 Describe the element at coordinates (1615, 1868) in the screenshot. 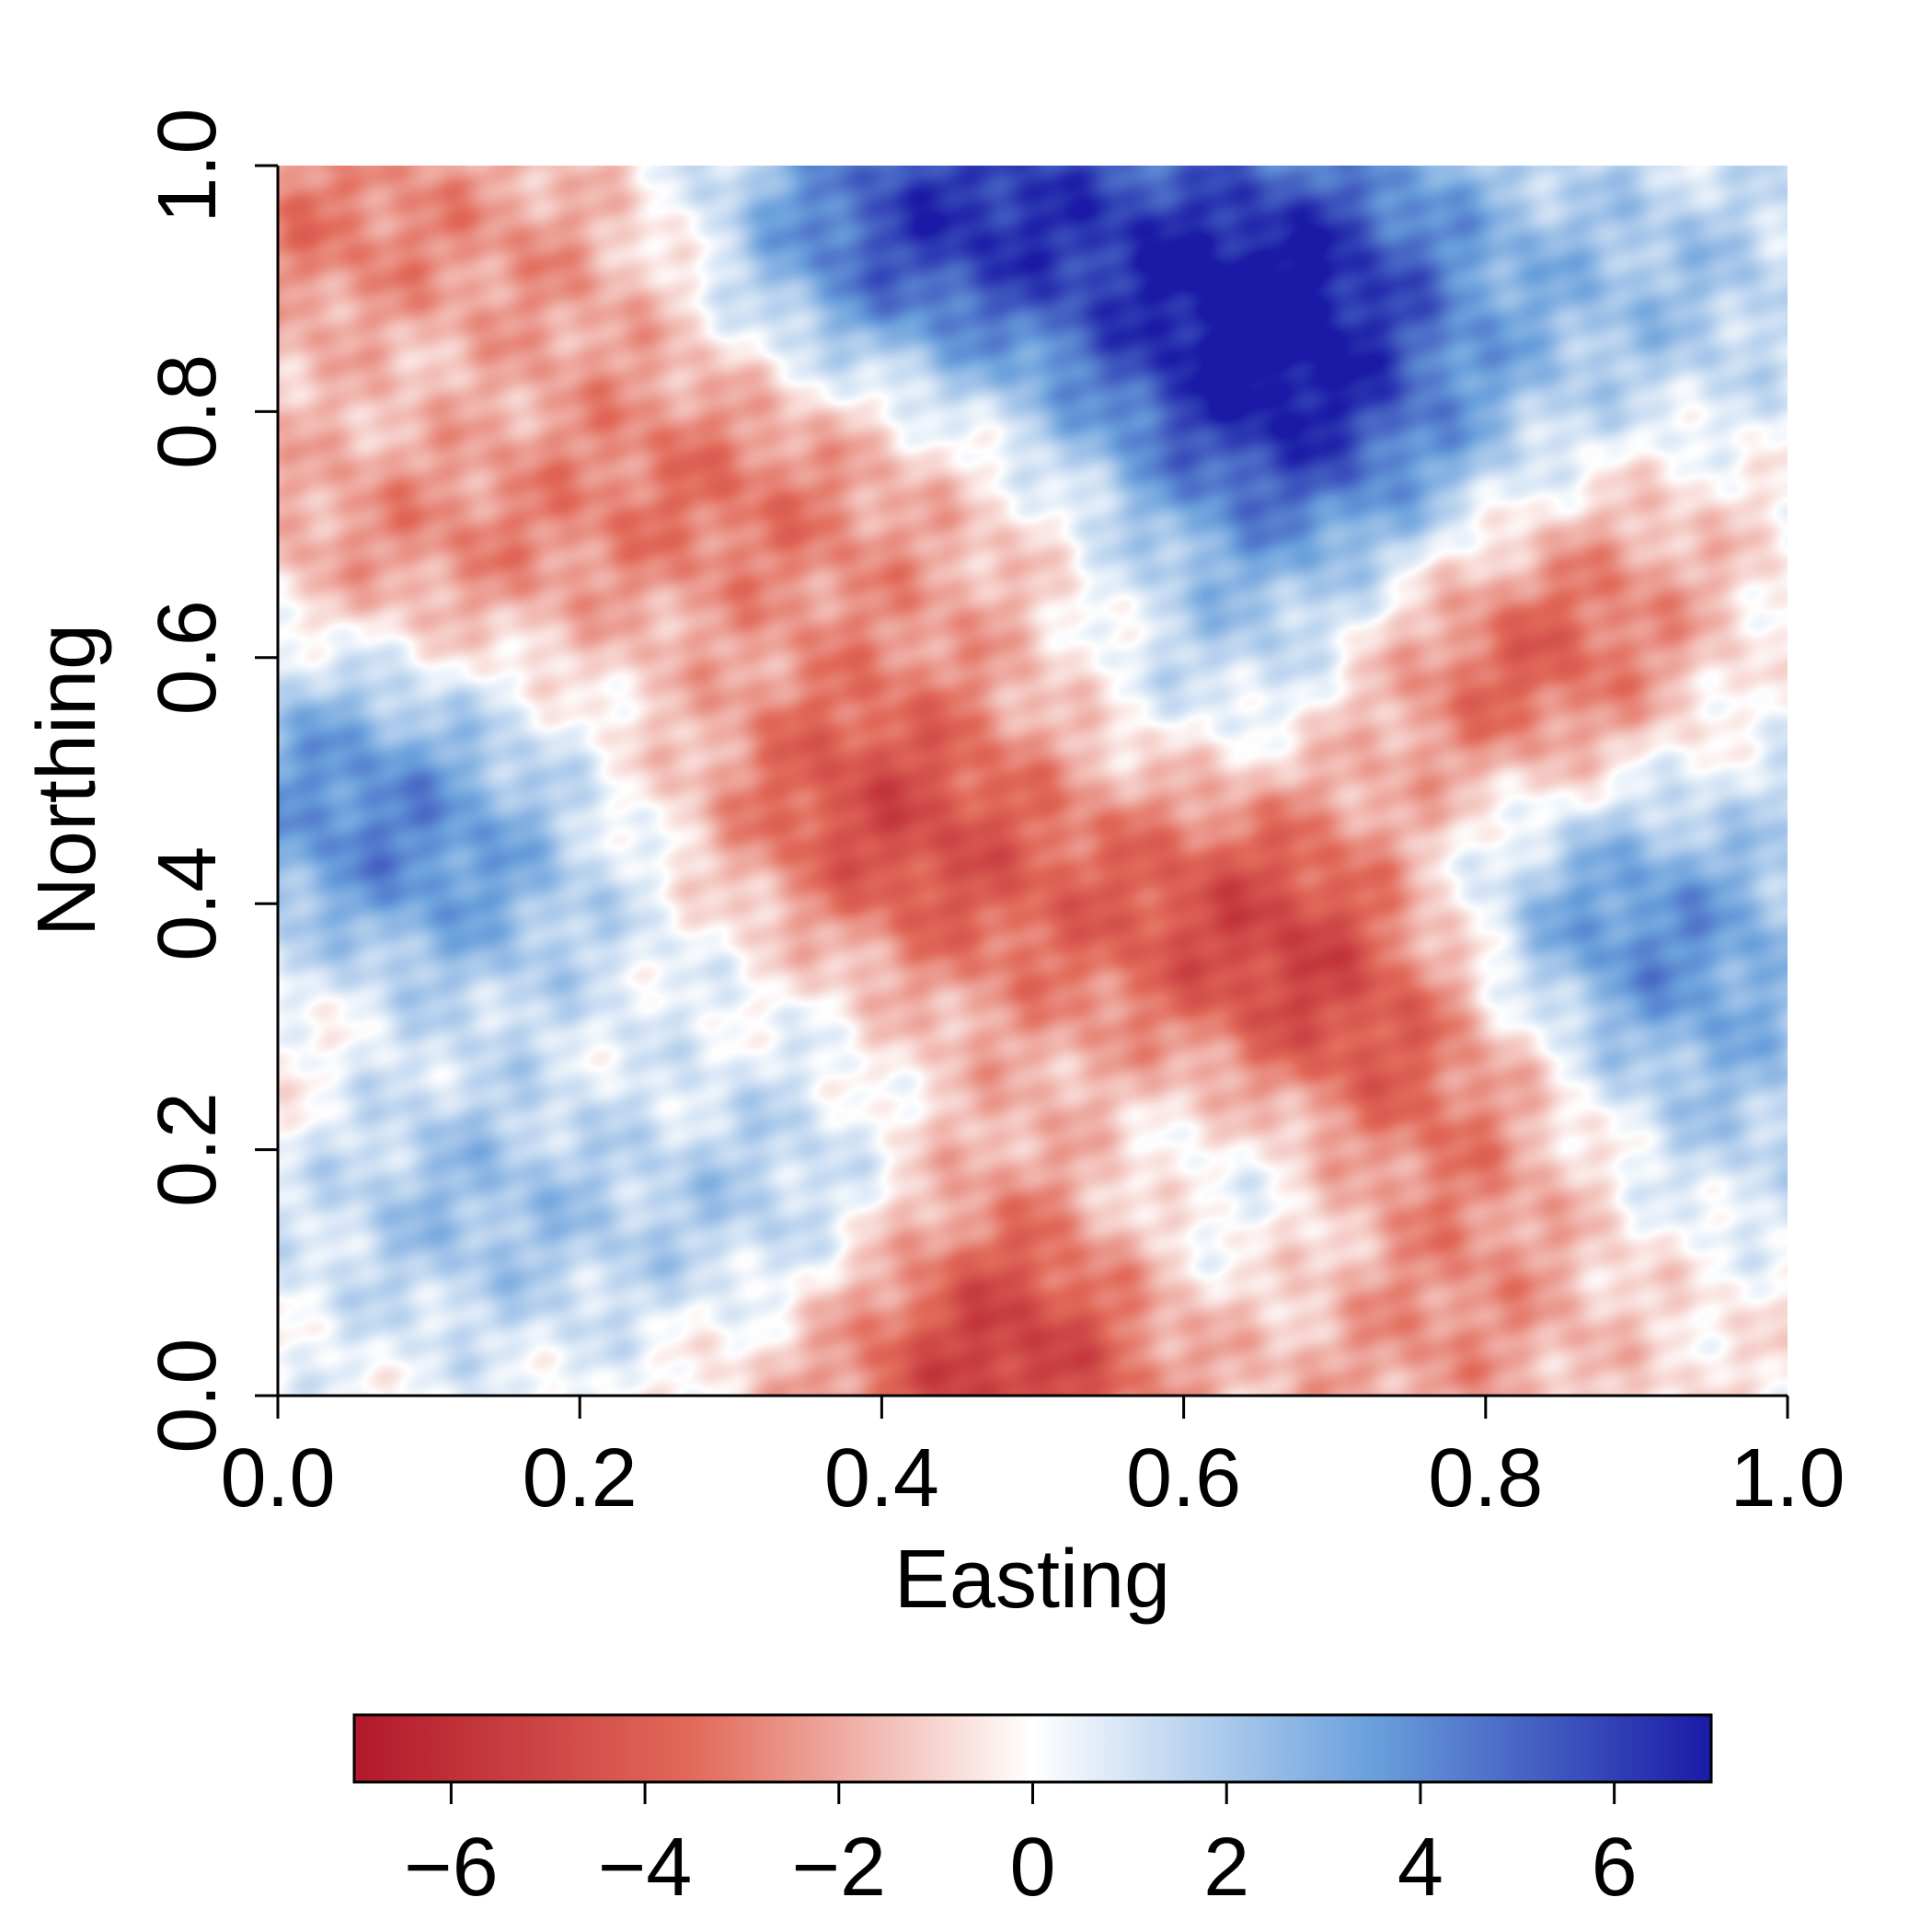

I see `colorbar-tick-label: 6` at that location.